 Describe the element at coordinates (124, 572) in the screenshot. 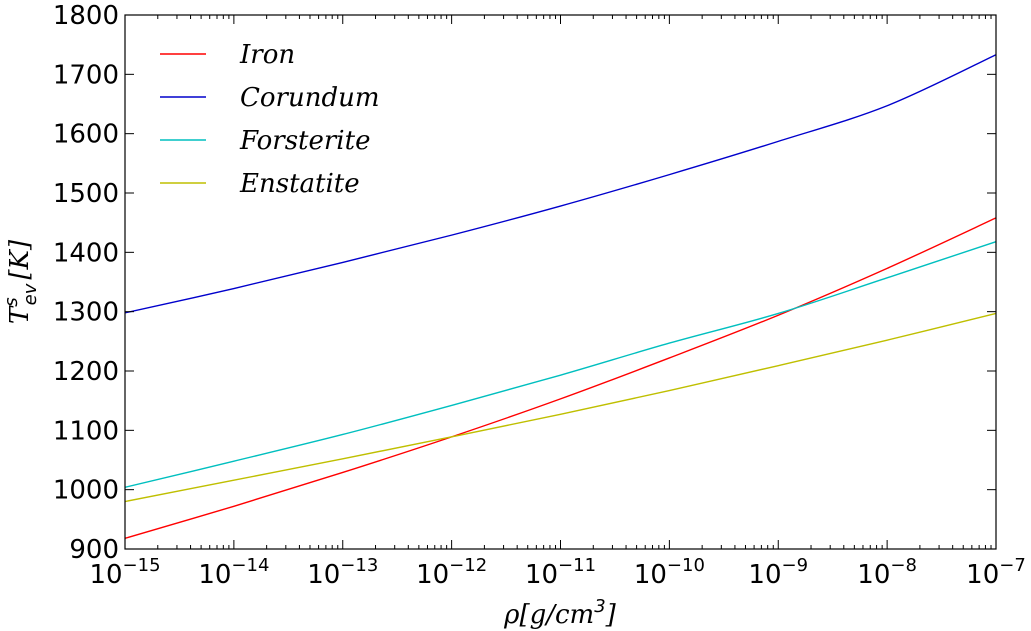

I see `x-tick-label: 10⁻¹⁵` at that location.